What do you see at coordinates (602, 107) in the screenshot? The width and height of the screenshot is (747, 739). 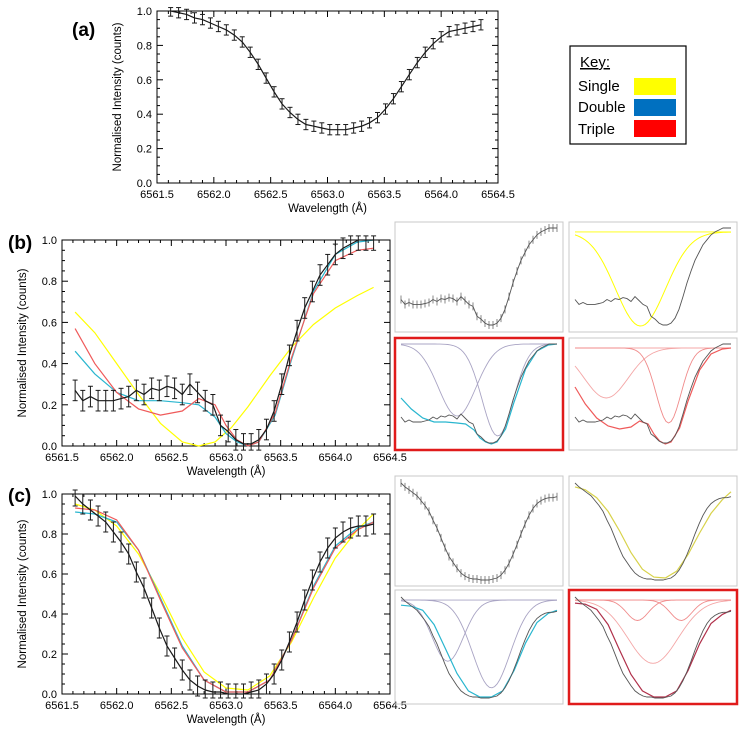 I see `legend-label-double: Double` at bounding box center [602, 107].